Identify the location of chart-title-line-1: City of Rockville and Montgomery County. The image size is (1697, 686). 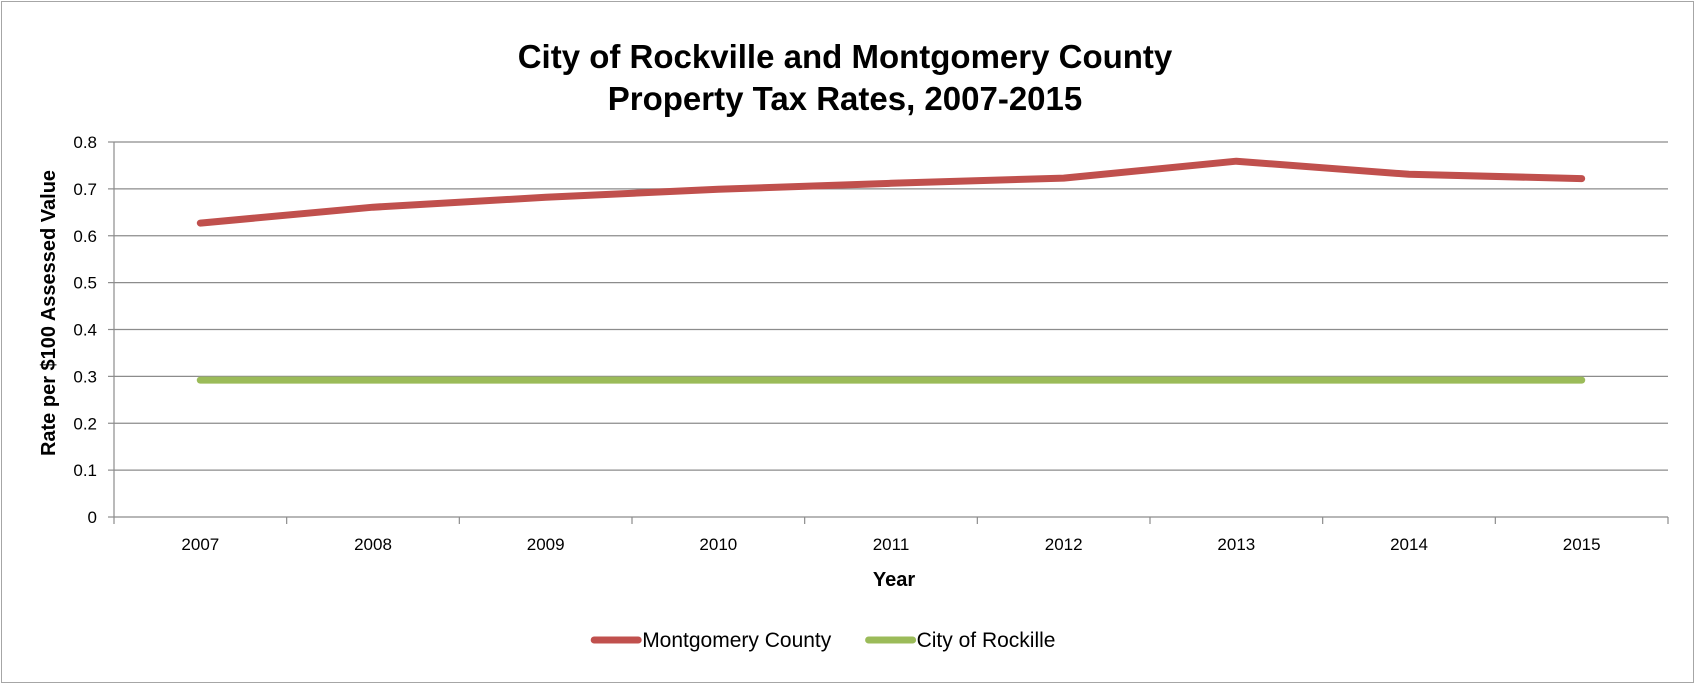
(845, 56).